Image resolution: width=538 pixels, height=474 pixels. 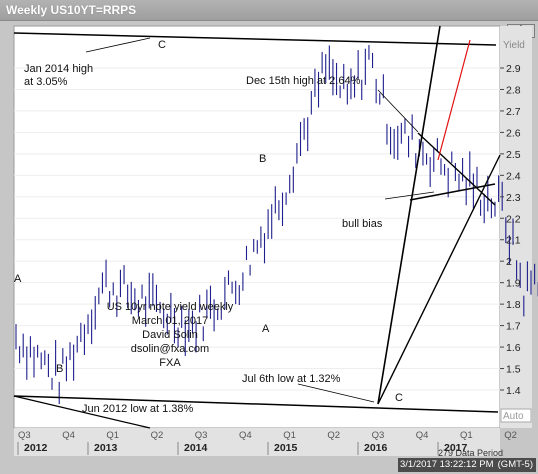 I want to click on x-year-label: 2017, so click(x=456, y=448).